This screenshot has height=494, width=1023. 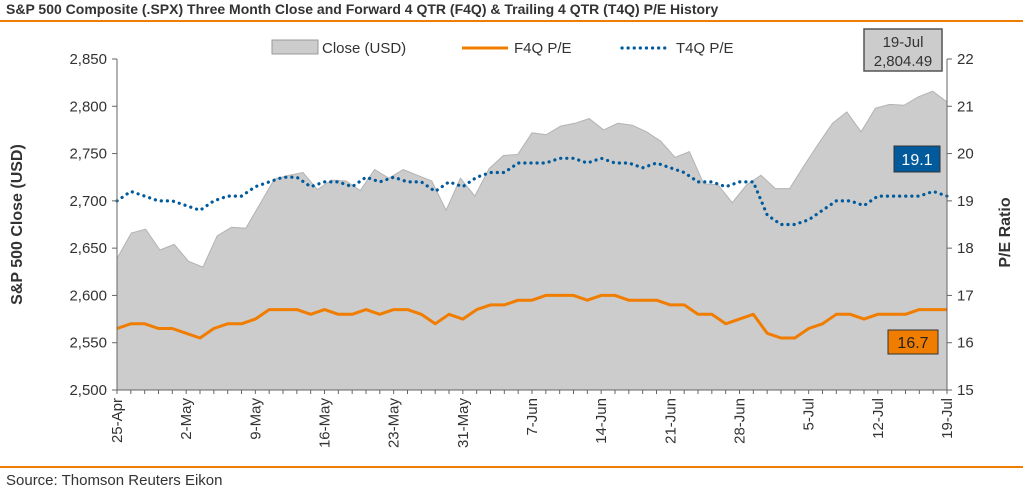 What do you see at coordinates (965, 248) in the screenshot?
I see `y-tick-label-right: 18` at bounding box center [965, 248].